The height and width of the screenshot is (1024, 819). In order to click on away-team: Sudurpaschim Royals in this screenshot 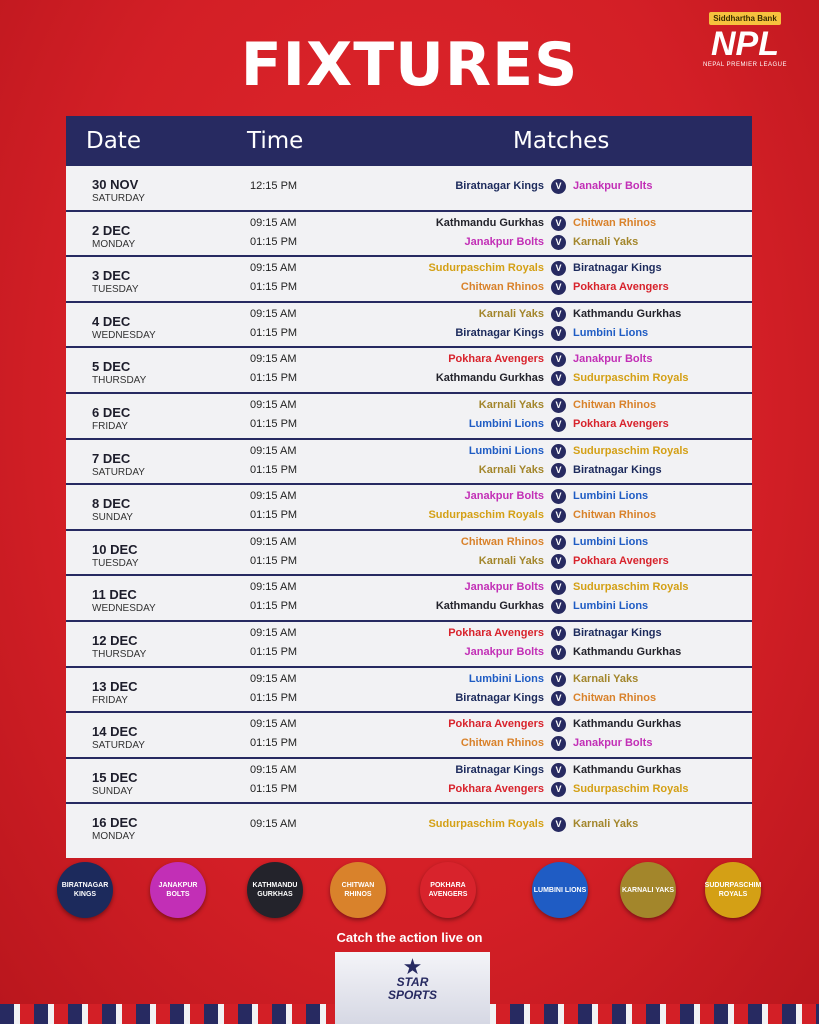, I will do `click(631, 587)`.